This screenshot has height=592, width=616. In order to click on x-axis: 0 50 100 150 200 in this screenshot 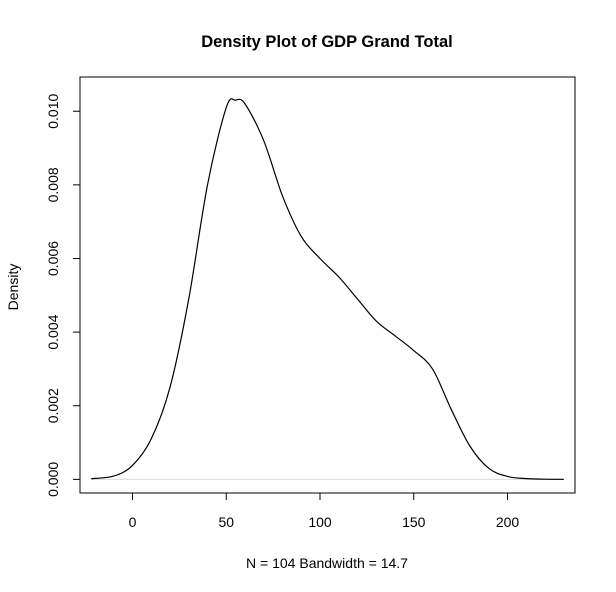, I will do `click(324, 511)`.